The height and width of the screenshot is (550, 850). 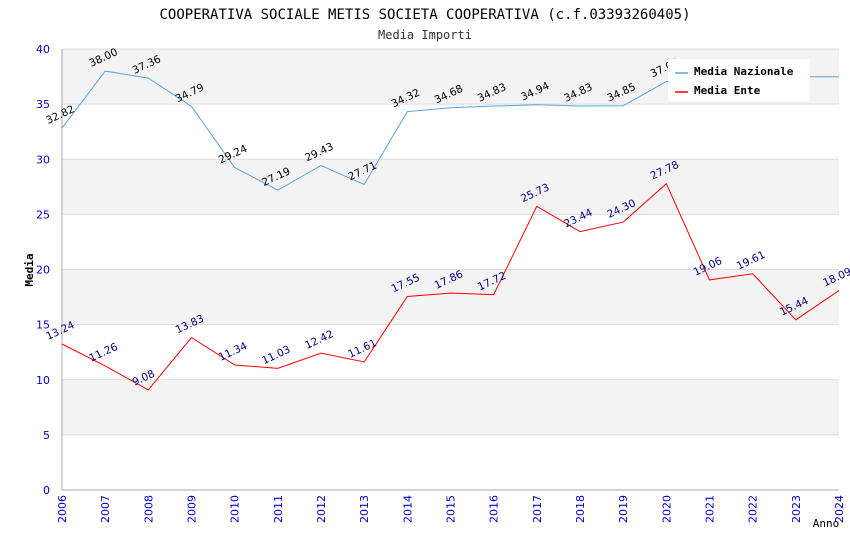 I want to click on x-tick-2013: 2013, so click(x=364, y=509).